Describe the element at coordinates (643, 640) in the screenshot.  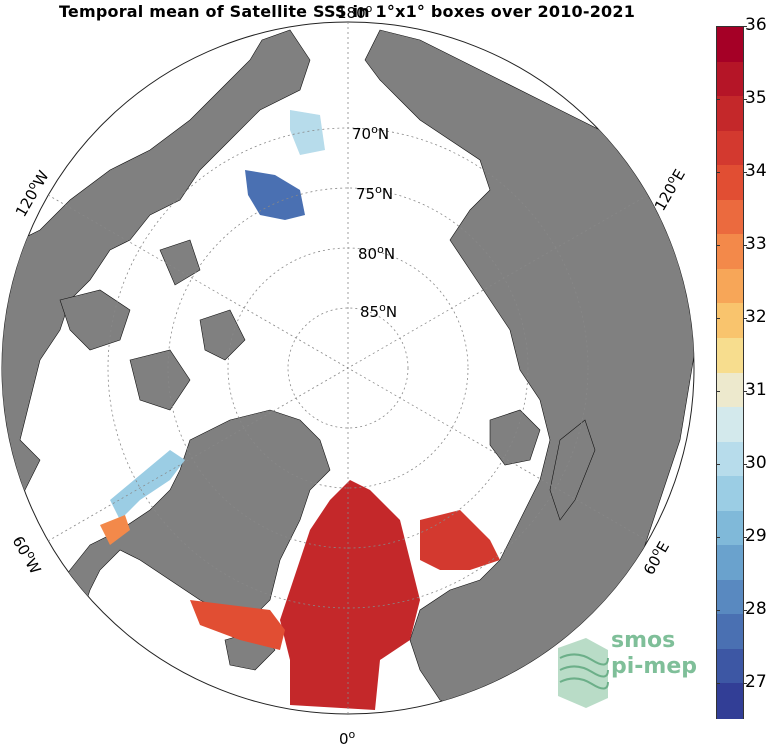
I see `logo-text-smos: smos` at that location.